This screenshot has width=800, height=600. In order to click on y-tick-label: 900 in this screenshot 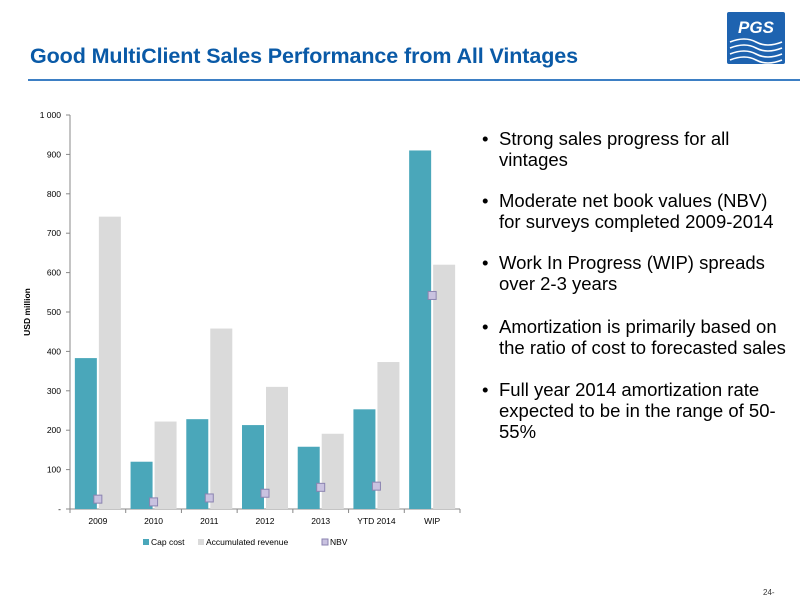, I will do `click(54, 154)`.